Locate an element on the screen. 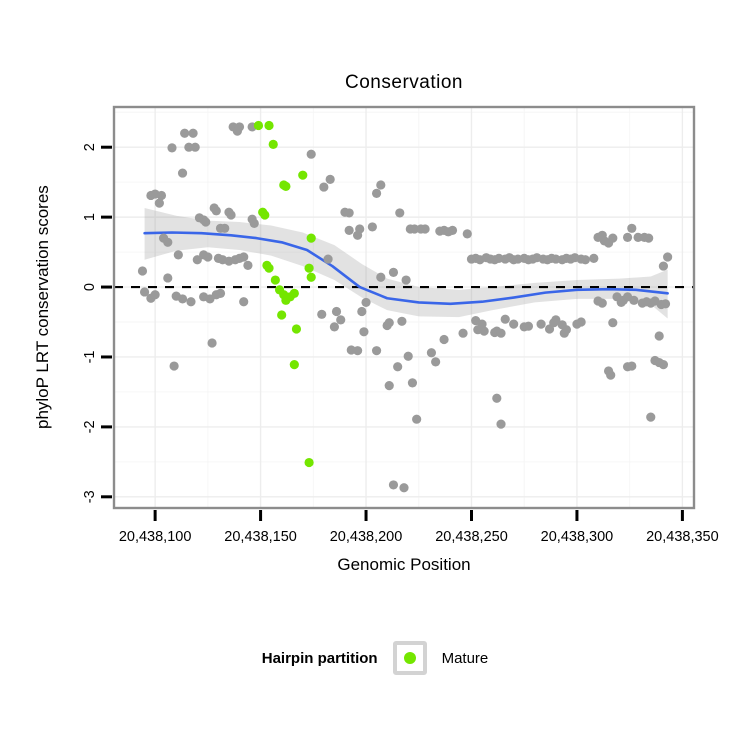 The width and height of the screenshot is (750, 750). legend: Hairpin partition Mature is located at coordinates (375, 658).